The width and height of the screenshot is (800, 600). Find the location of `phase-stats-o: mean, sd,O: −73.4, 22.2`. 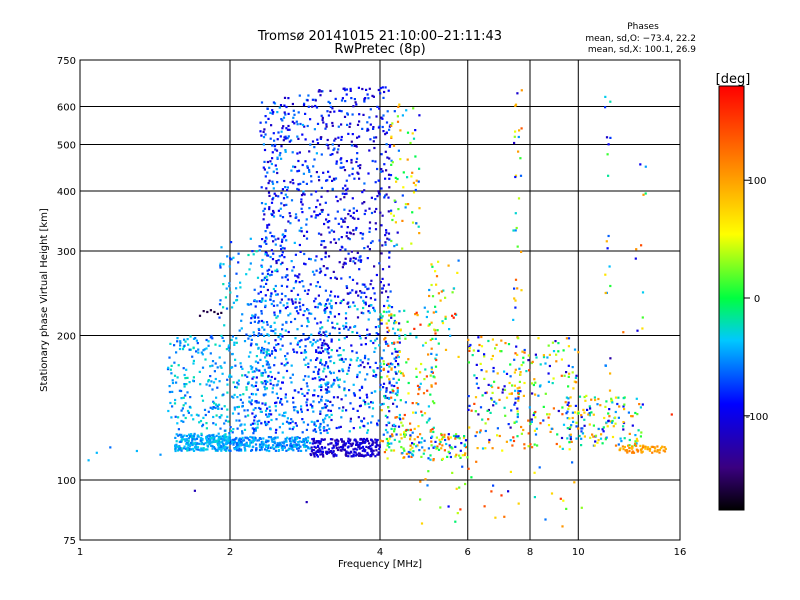

phase-stats-o: mean, sd,O: −73.4, 22.2 is located at coordinates (640, 39).